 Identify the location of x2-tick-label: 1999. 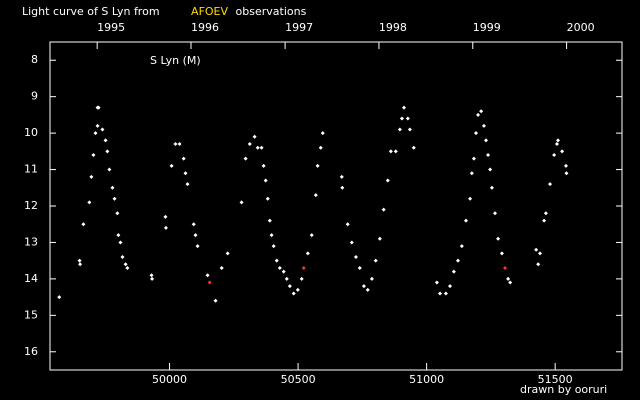
(487, 27).